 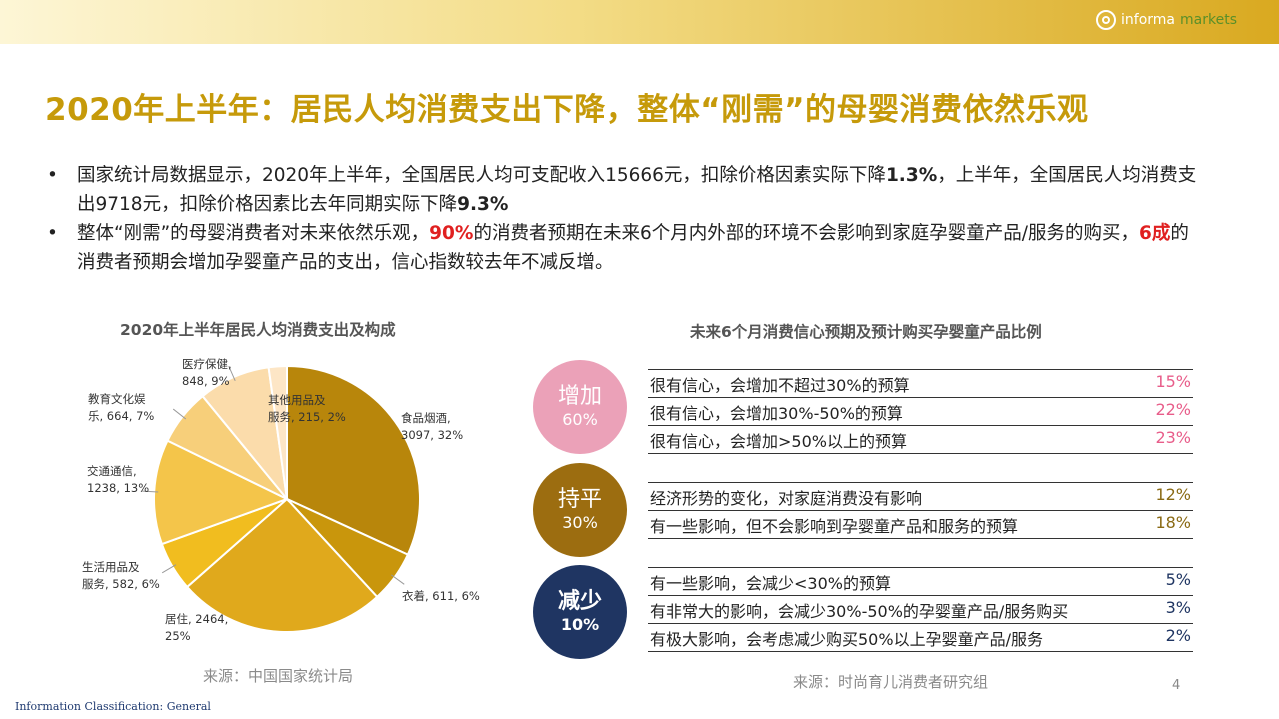 I want to click on row-label: 很有信心，会增加>50%以上的预算, so click(x=778, y=441).